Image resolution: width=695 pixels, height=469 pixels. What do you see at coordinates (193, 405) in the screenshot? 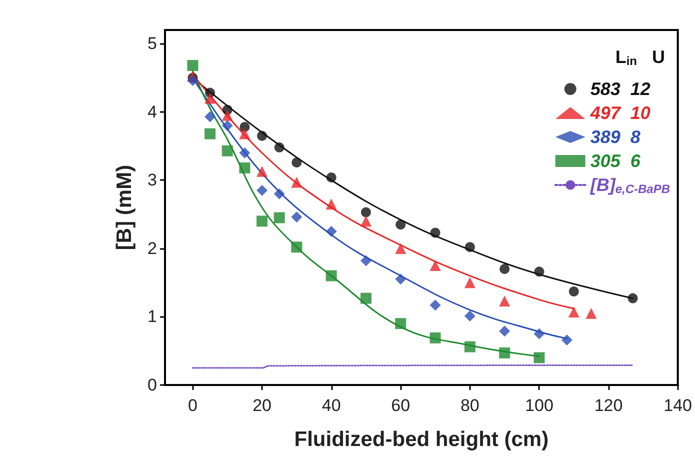
I see `x-tick-label: 0` at bounding box center [193, 405].